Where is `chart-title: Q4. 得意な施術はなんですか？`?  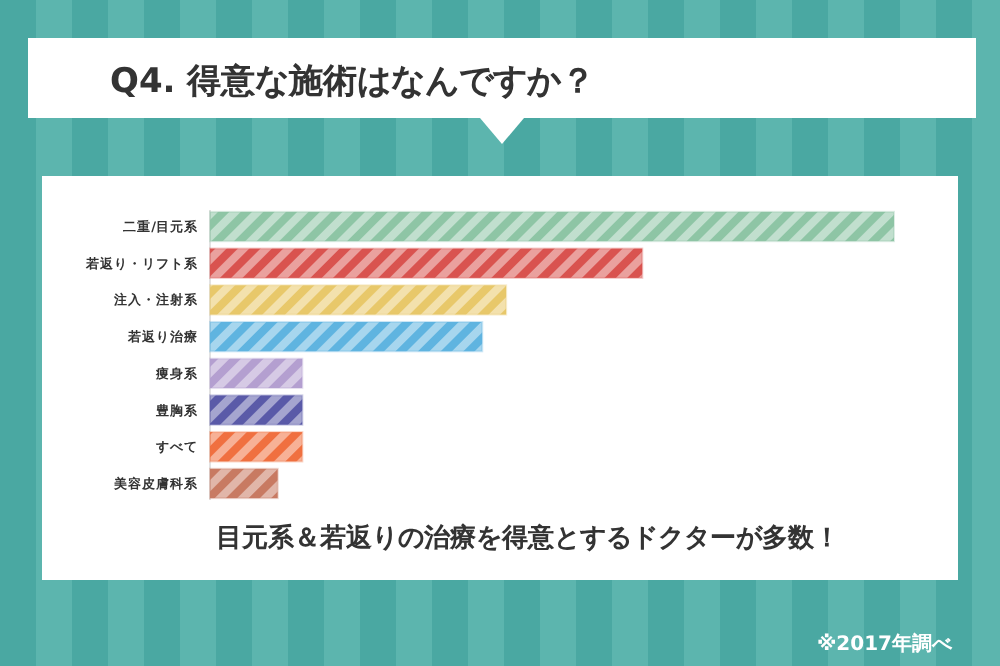 chart-title: Q4. 得意な施術はなんですか？ is located at coordinates (353, 82).